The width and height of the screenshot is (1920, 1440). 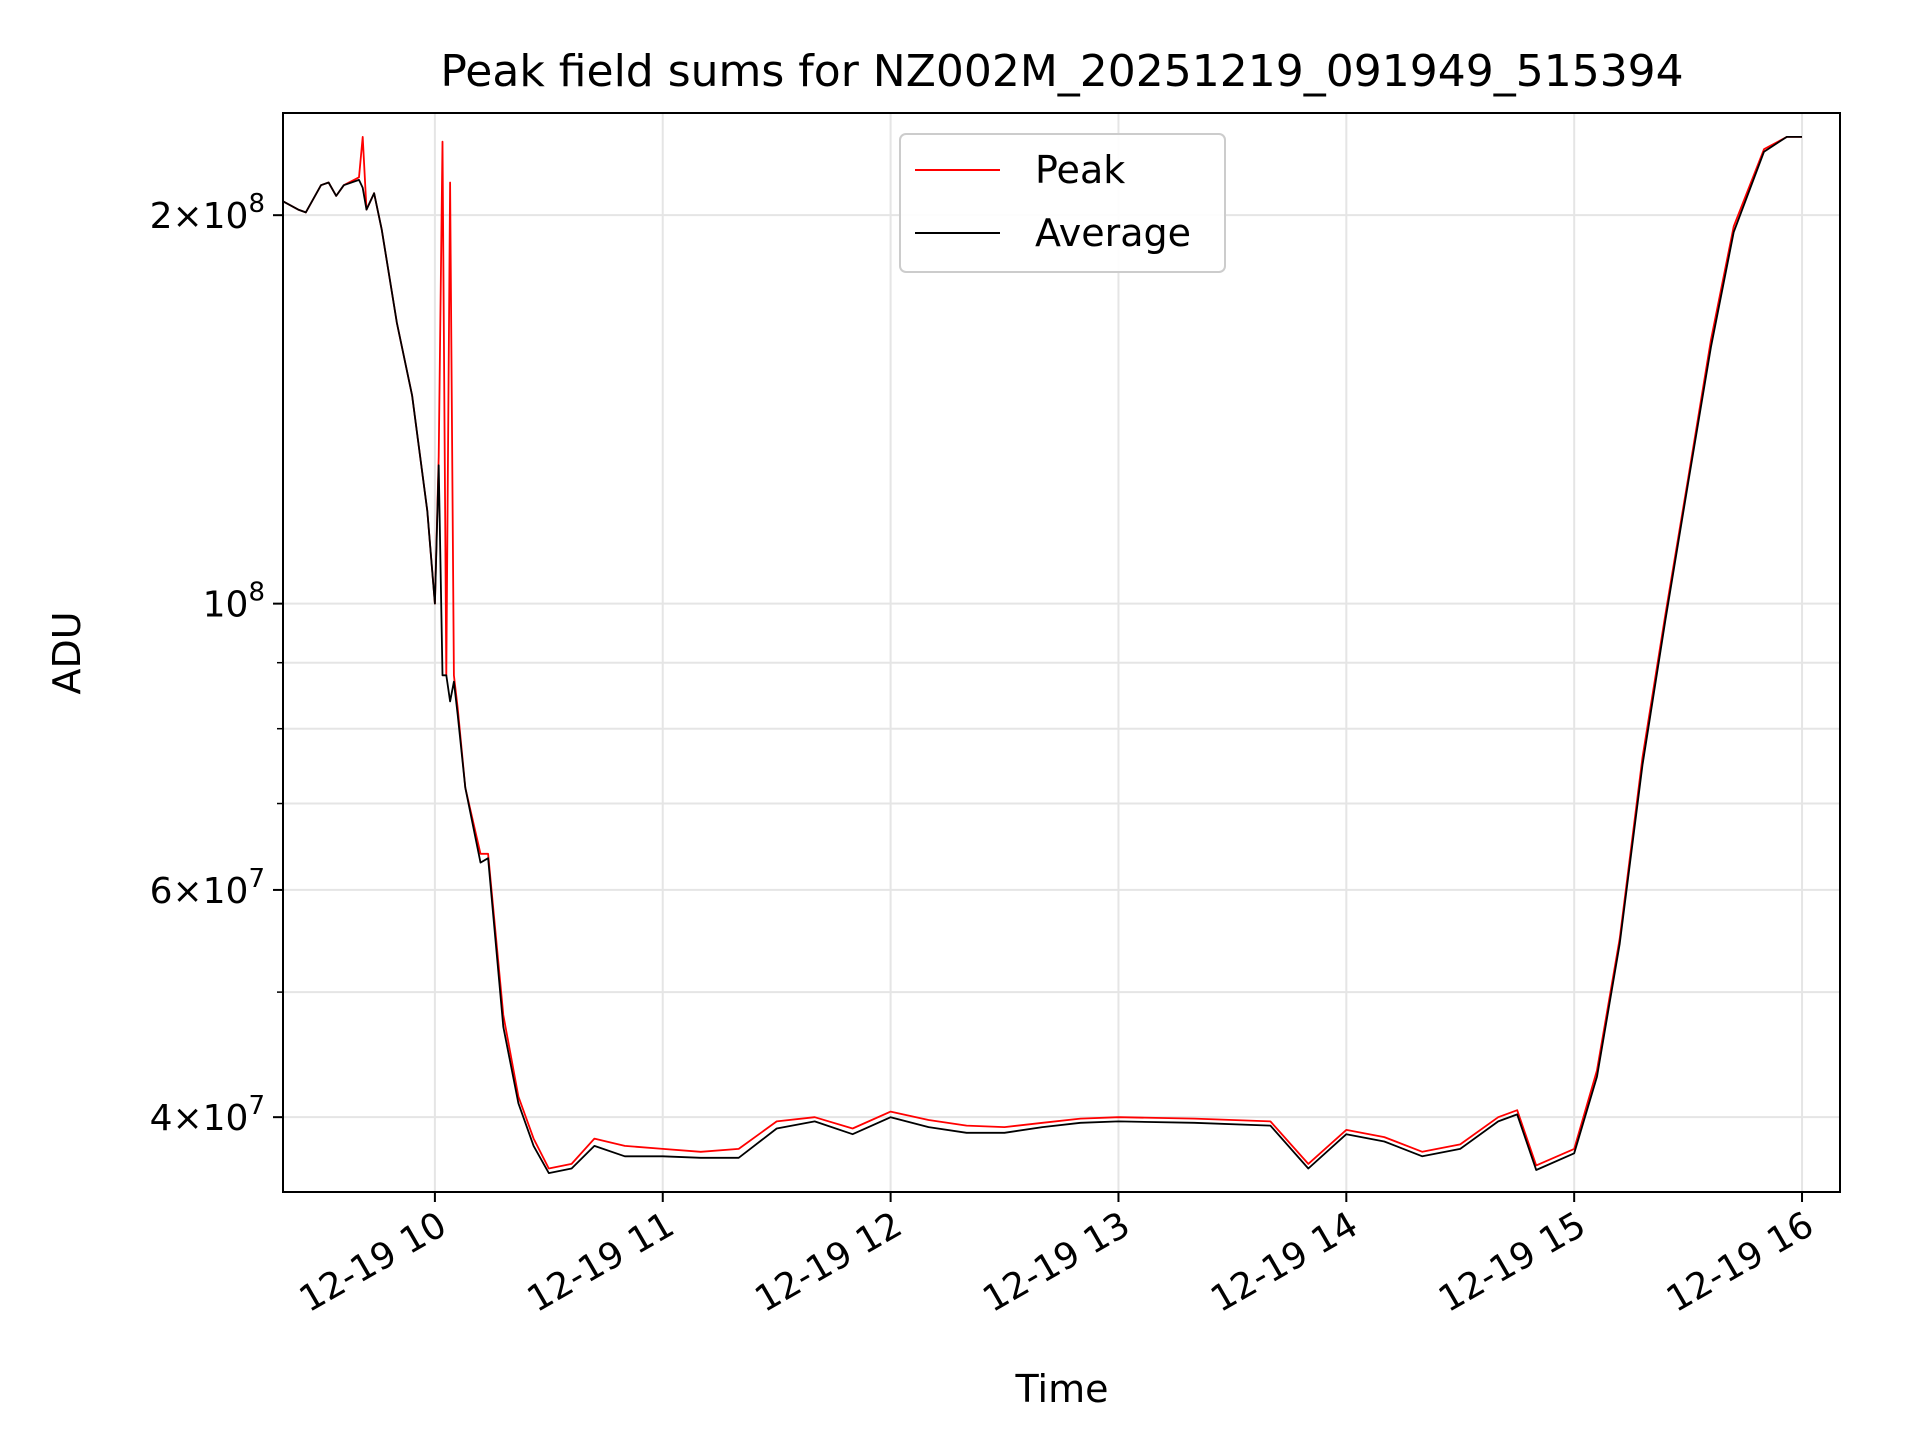 I want to click on y-tick-label: 4×107, so click(x=207, y=1115).